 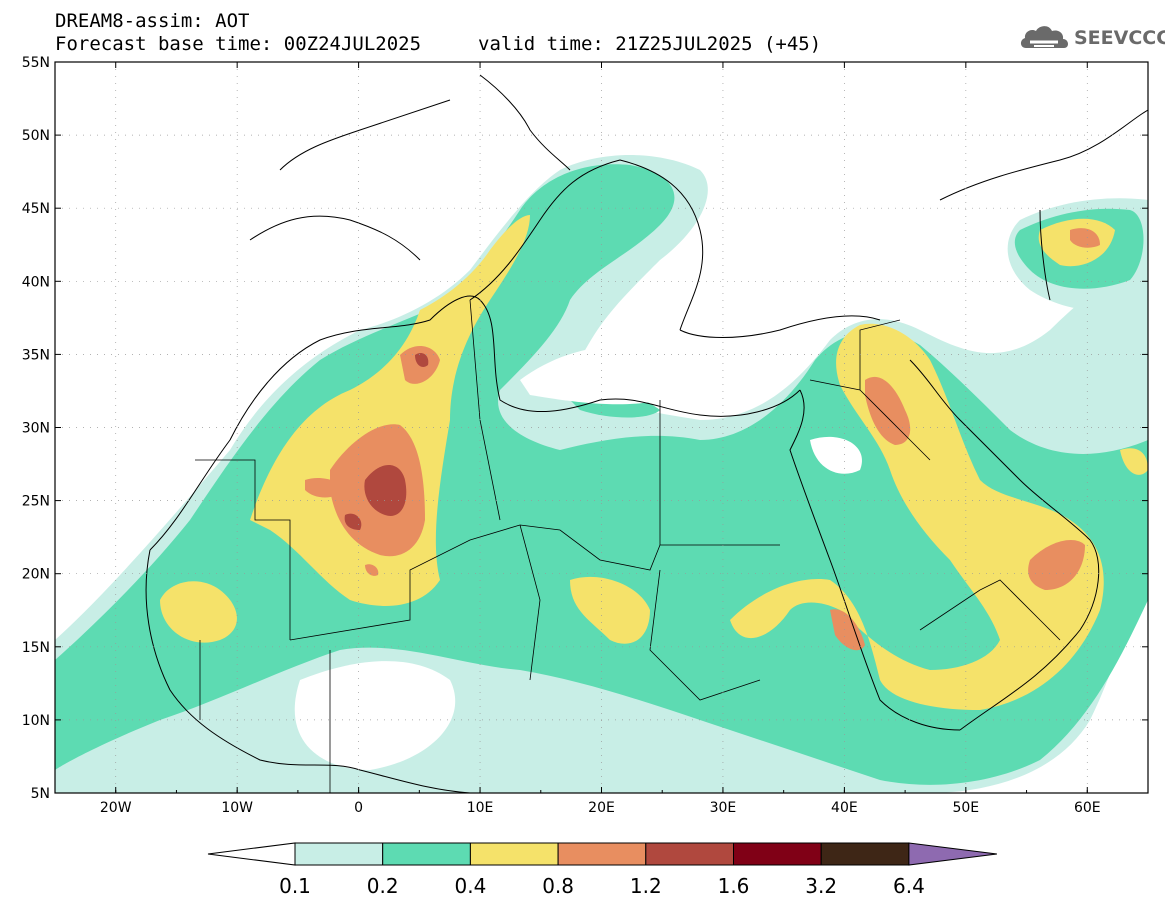 What do you see at coordinates (36, 429) in the screenshot?
I see `lat-label: 30N` at bounding box center [36, 429].